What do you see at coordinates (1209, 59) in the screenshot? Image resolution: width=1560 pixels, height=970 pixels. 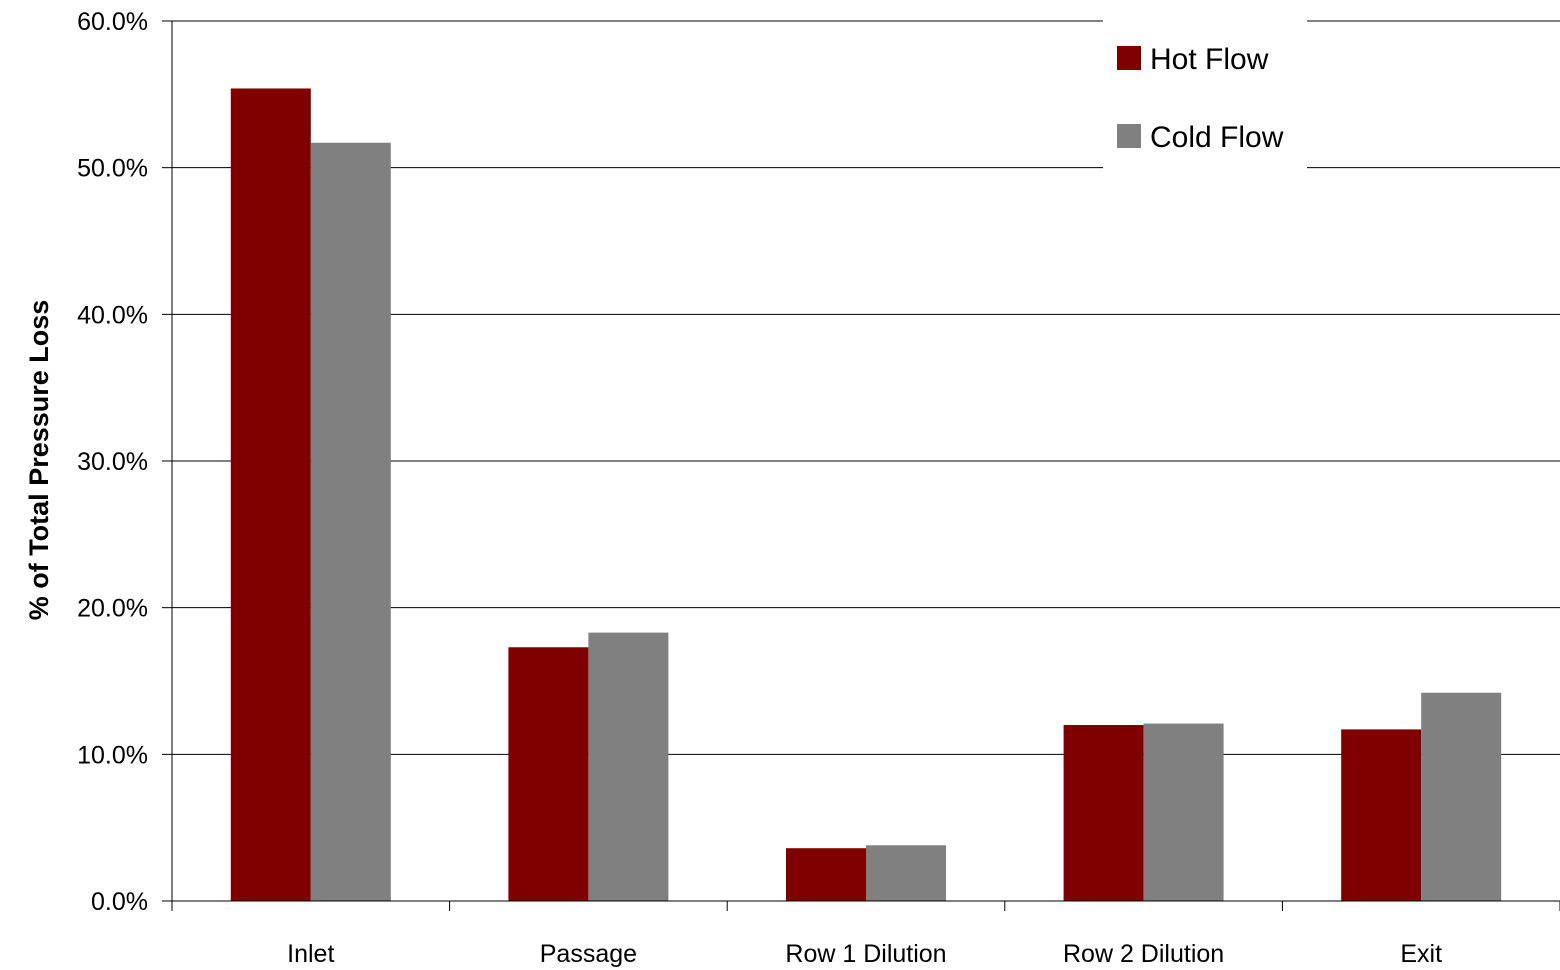 I see `legend-label-hot-flow: Hot Flow` at bounding box center [1209, 59].